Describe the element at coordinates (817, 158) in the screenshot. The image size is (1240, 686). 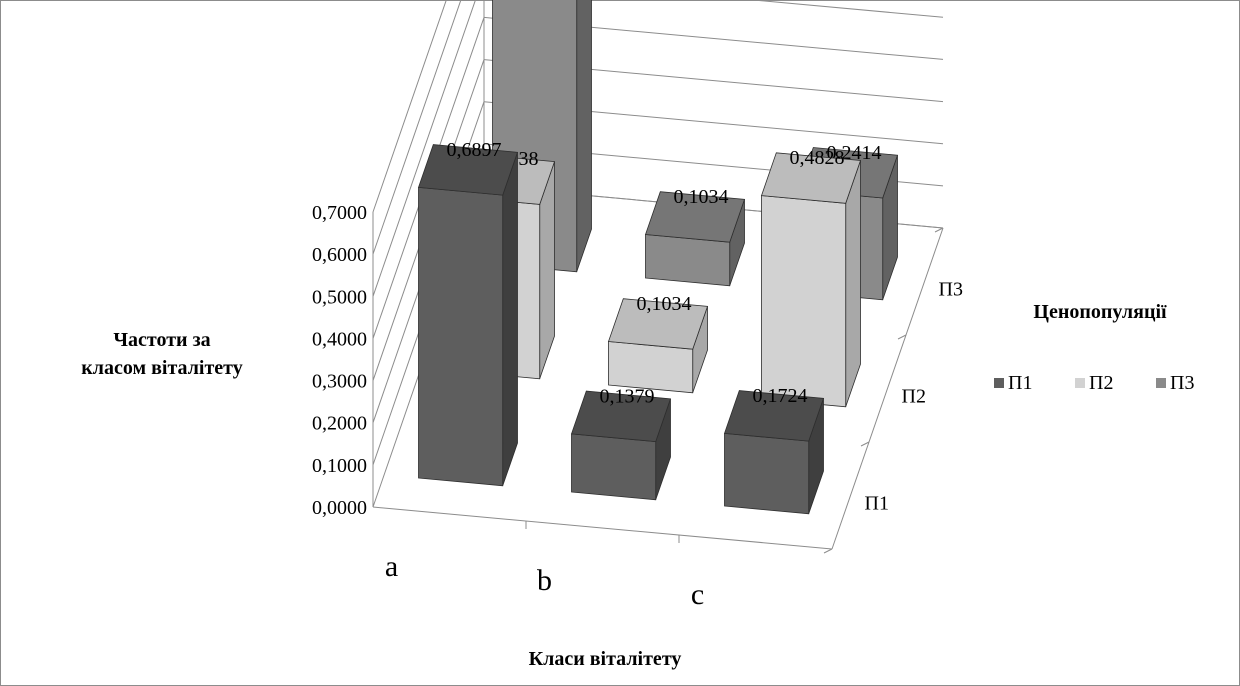
I see `data-label-П2-c: 0,4828` at that location.